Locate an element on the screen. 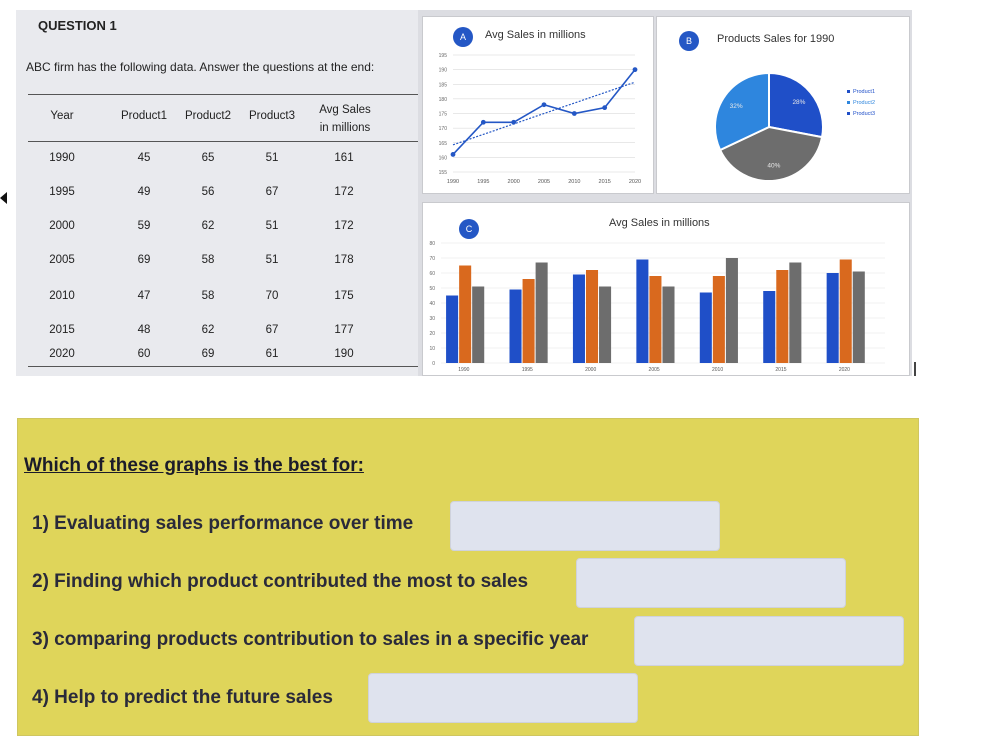 The image size is (987, 748). table-cell: 47 is located at coordinates (144, 296).